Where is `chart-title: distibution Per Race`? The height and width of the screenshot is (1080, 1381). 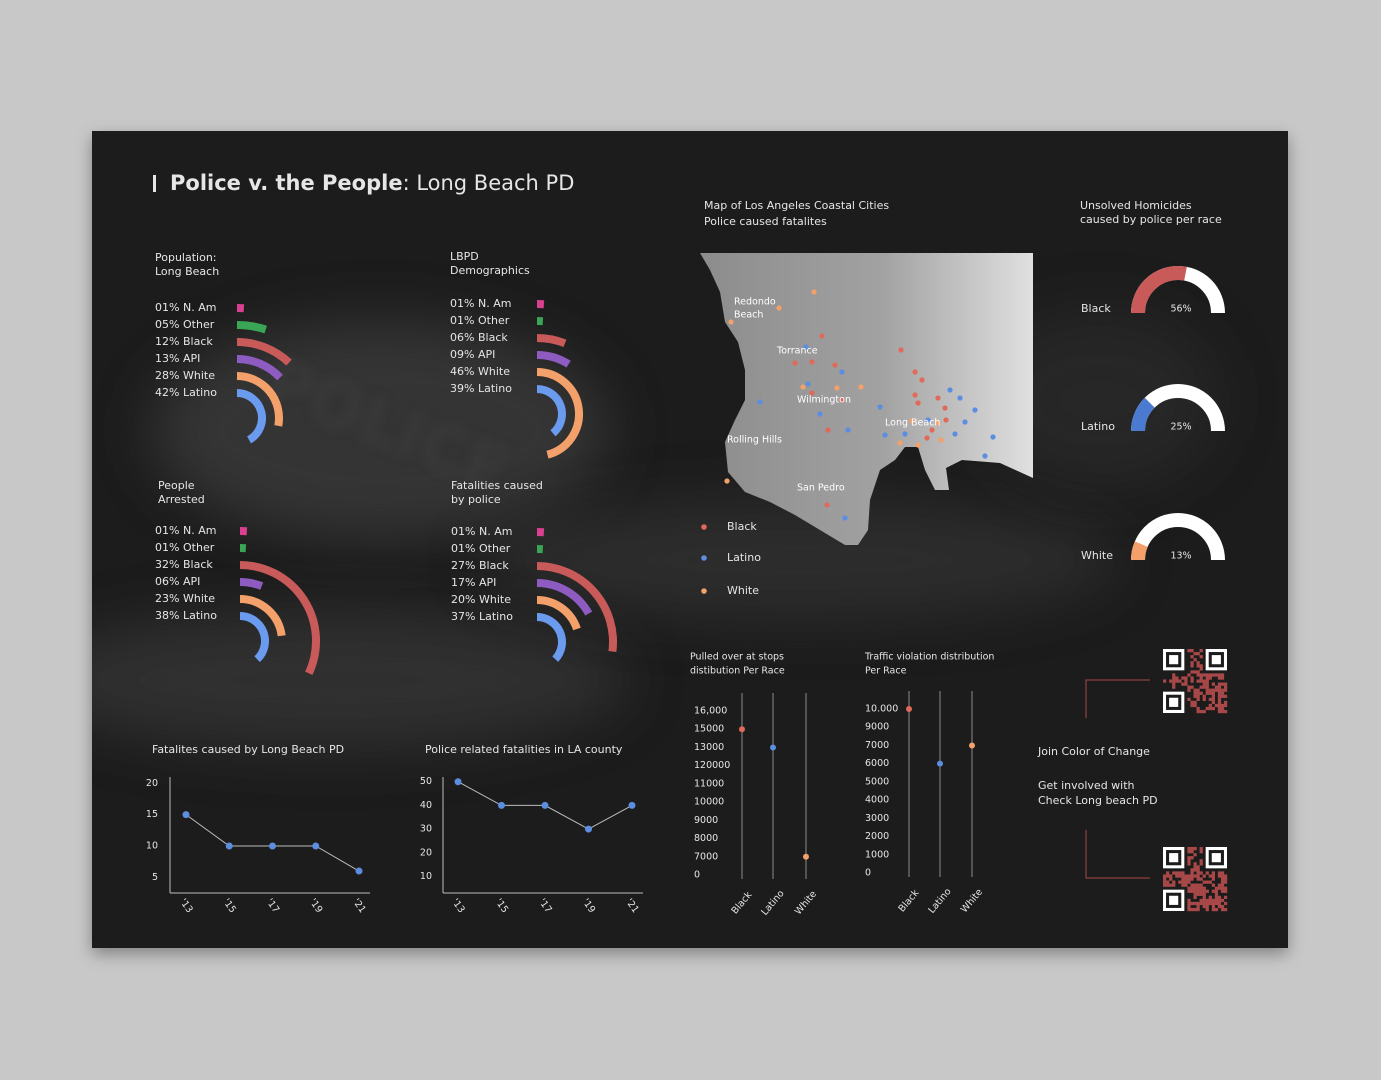
chart-title: distibution Per Race is located at coordinates (737, 671).